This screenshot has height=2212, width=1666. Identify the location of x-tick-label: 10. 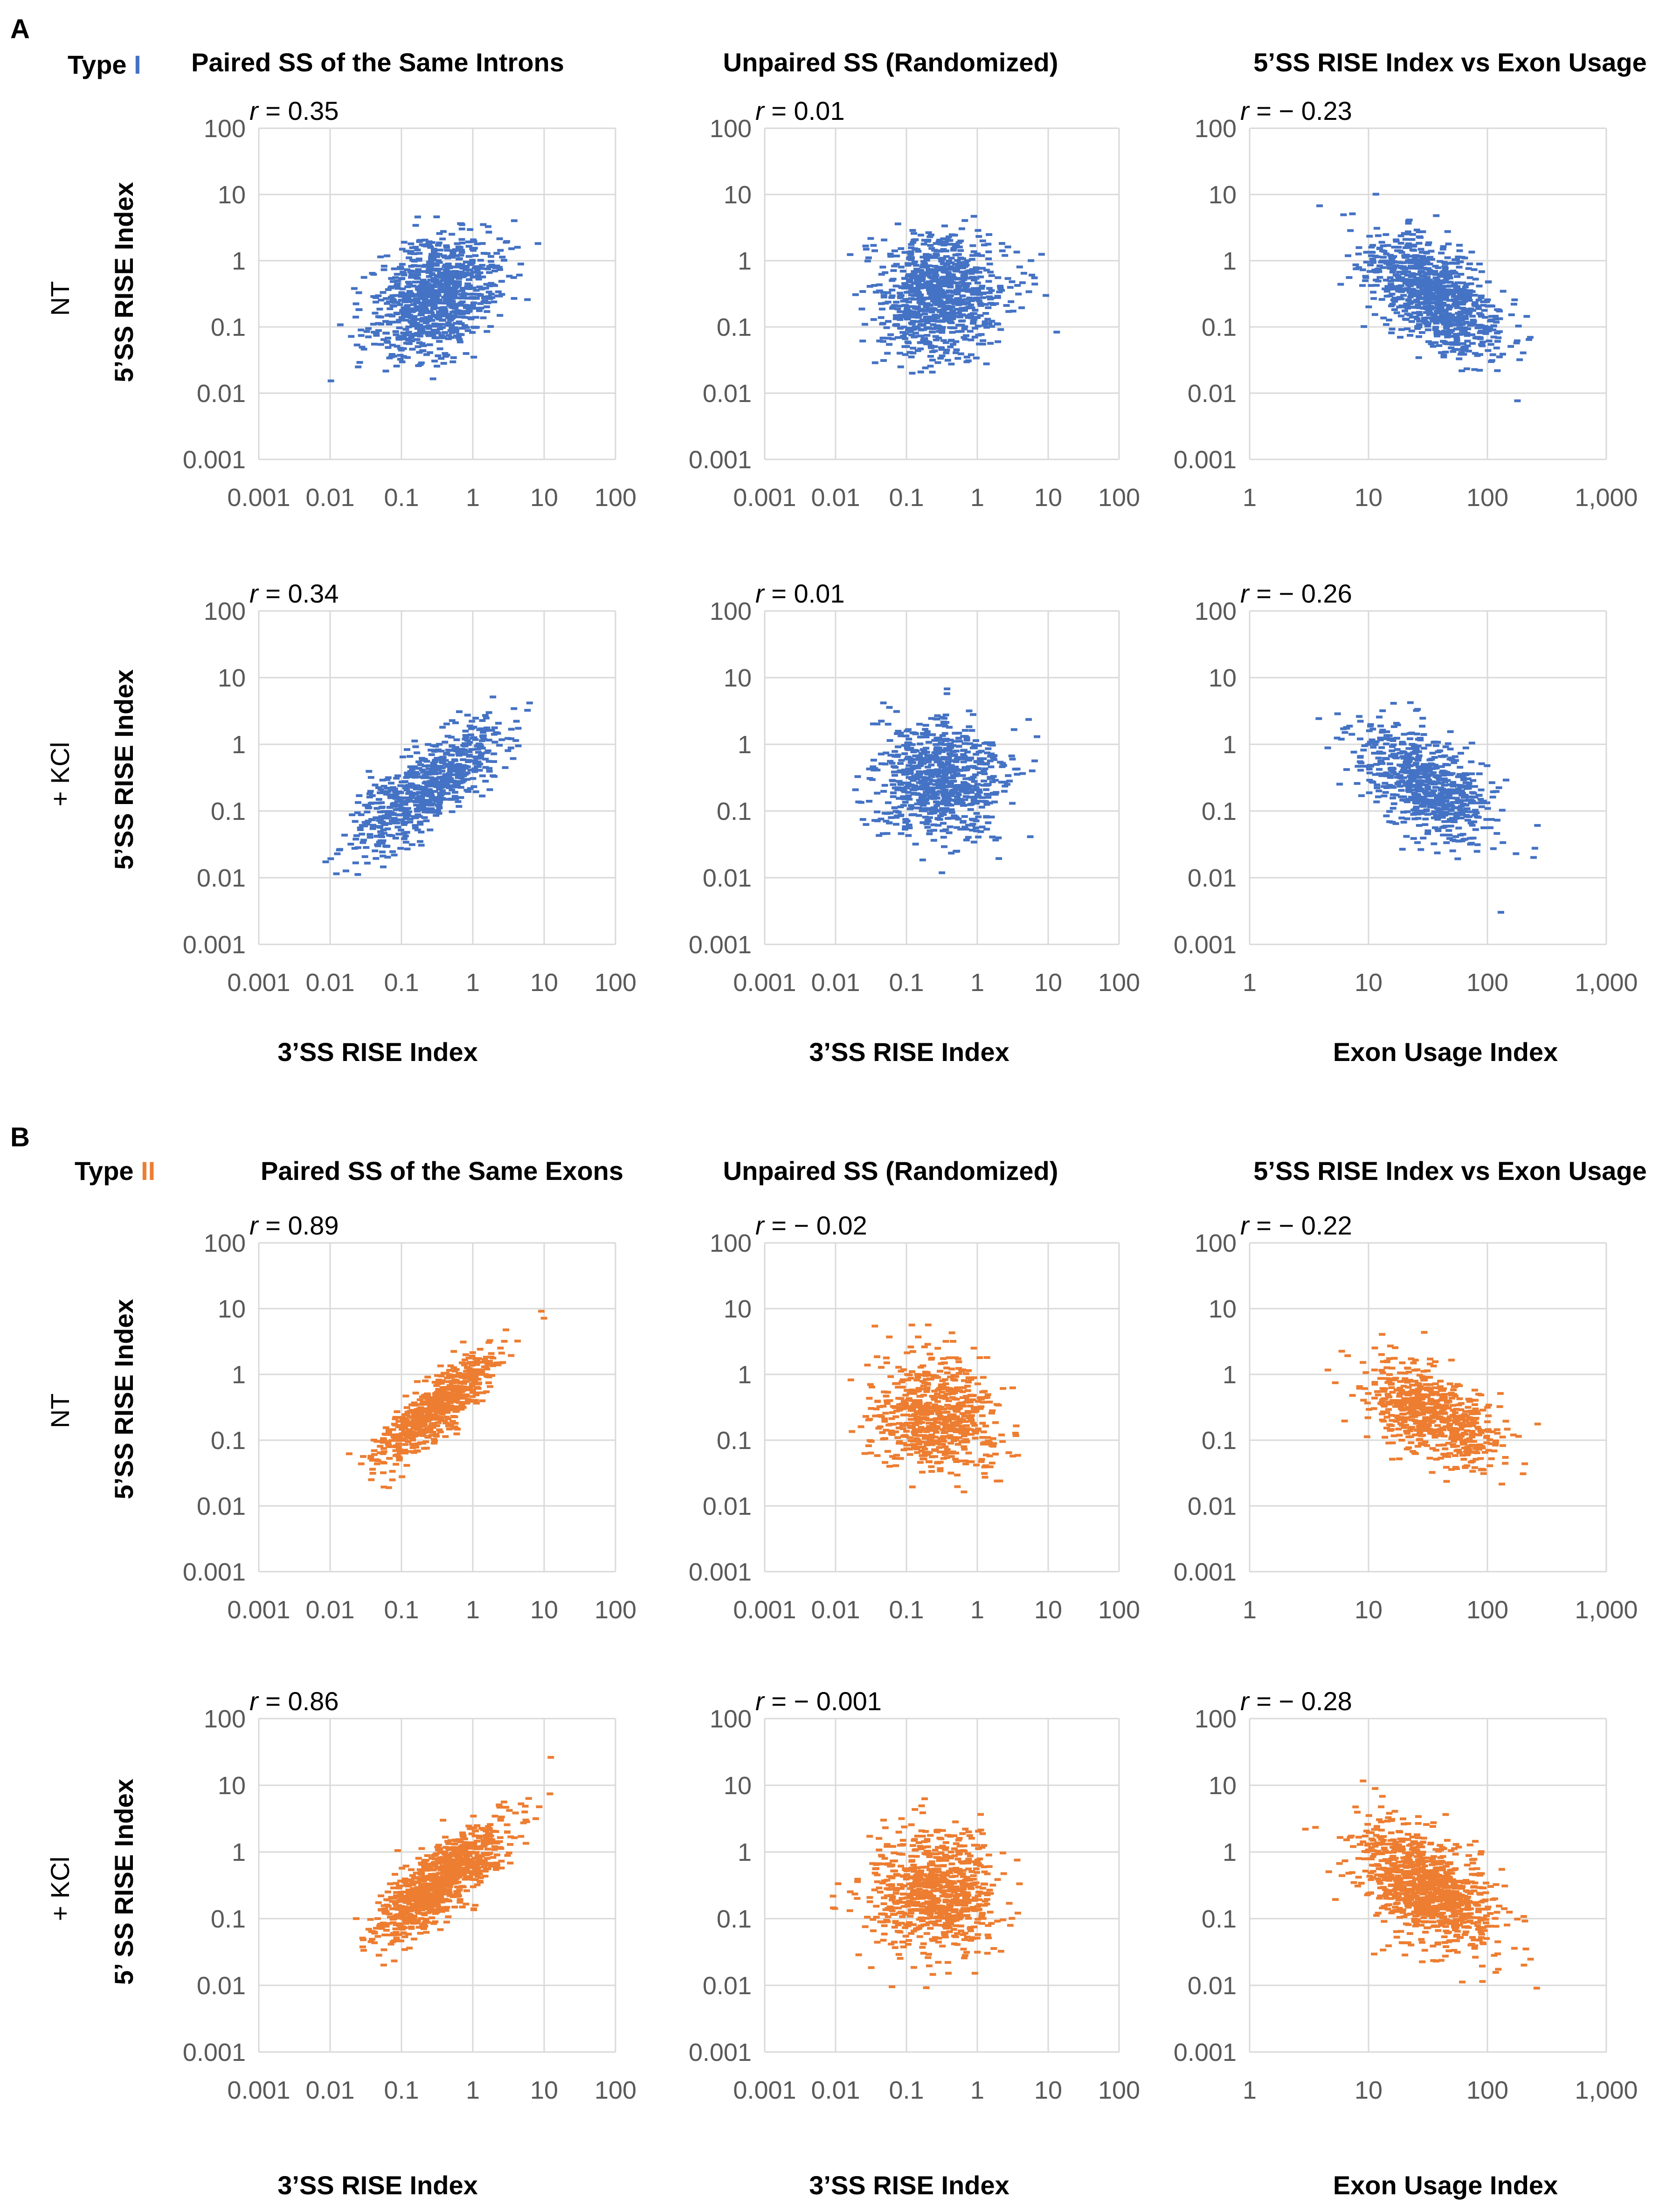
(544, 498).